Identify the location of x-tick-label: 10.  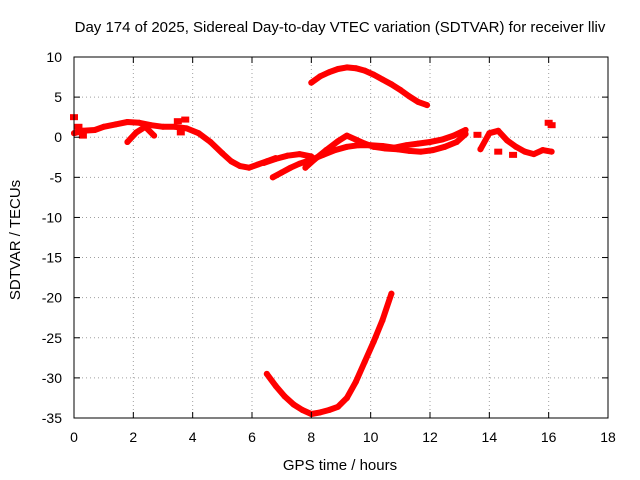
(371, 437).